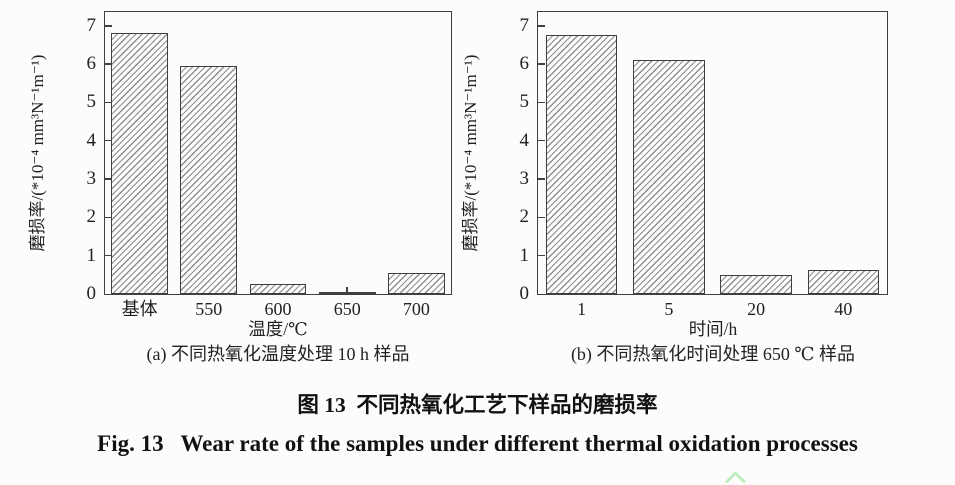 This screenshot has width=955, height=485. What do you see at coordinates (209, 309) in the screenshot?
I see `x-tick-label: 550` at bounding box center [209, 309].